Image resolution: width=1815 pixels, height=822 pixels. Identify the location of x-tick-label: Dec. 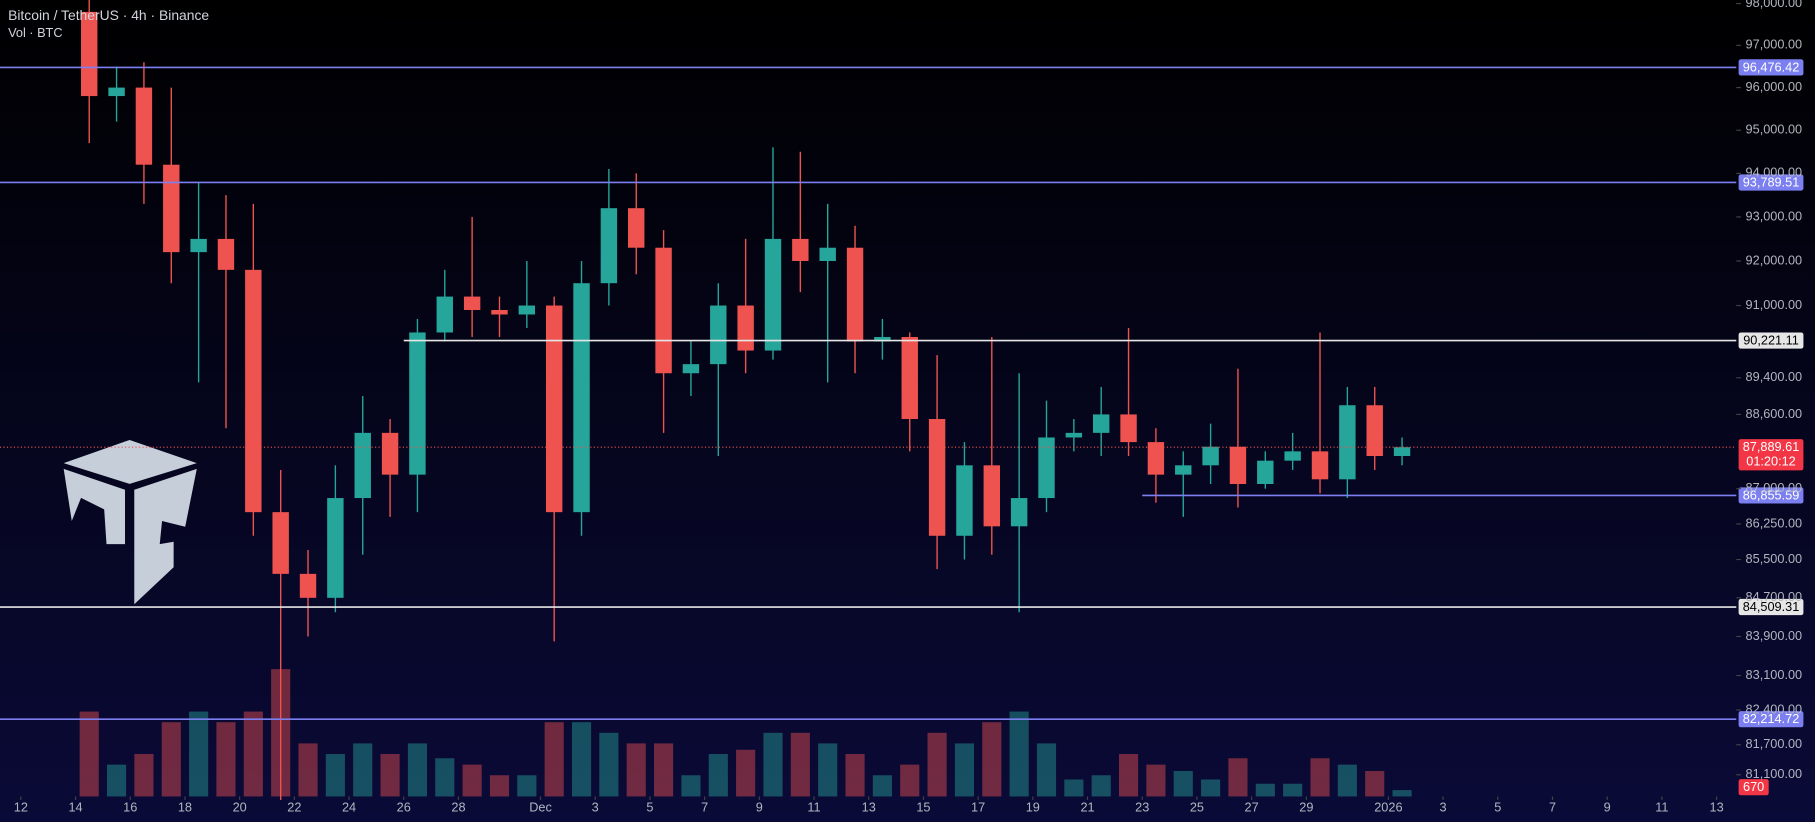
(540, 806).